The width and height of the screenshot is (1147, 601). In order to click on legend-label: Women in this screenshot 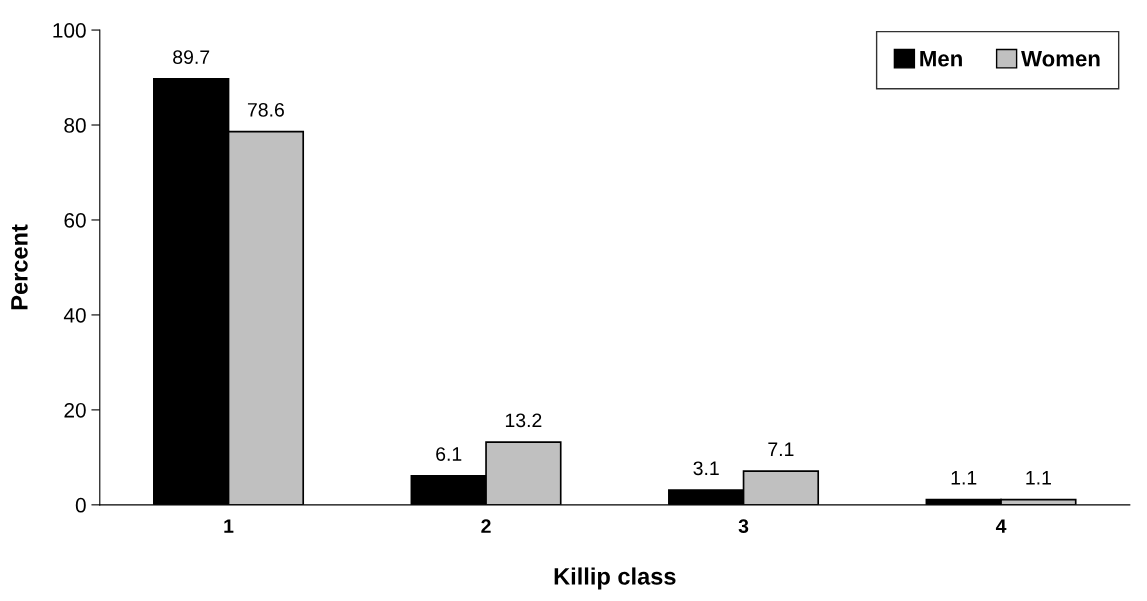, I will do `click(1060, 59)`.